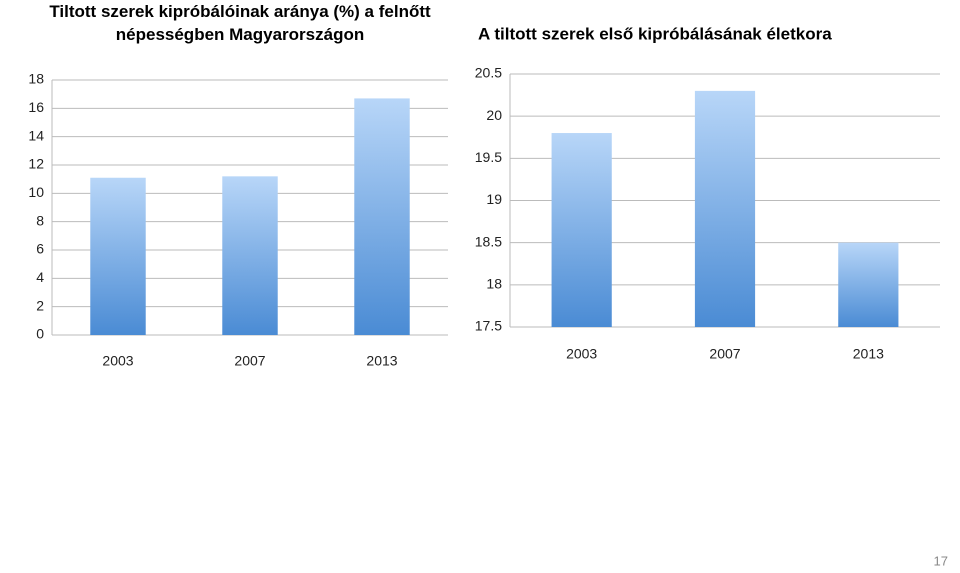 The image size is (960, 573). Describe the element at coordinates (36, 135) in the screenshot. I see `y-tick-label: 14` at that location.